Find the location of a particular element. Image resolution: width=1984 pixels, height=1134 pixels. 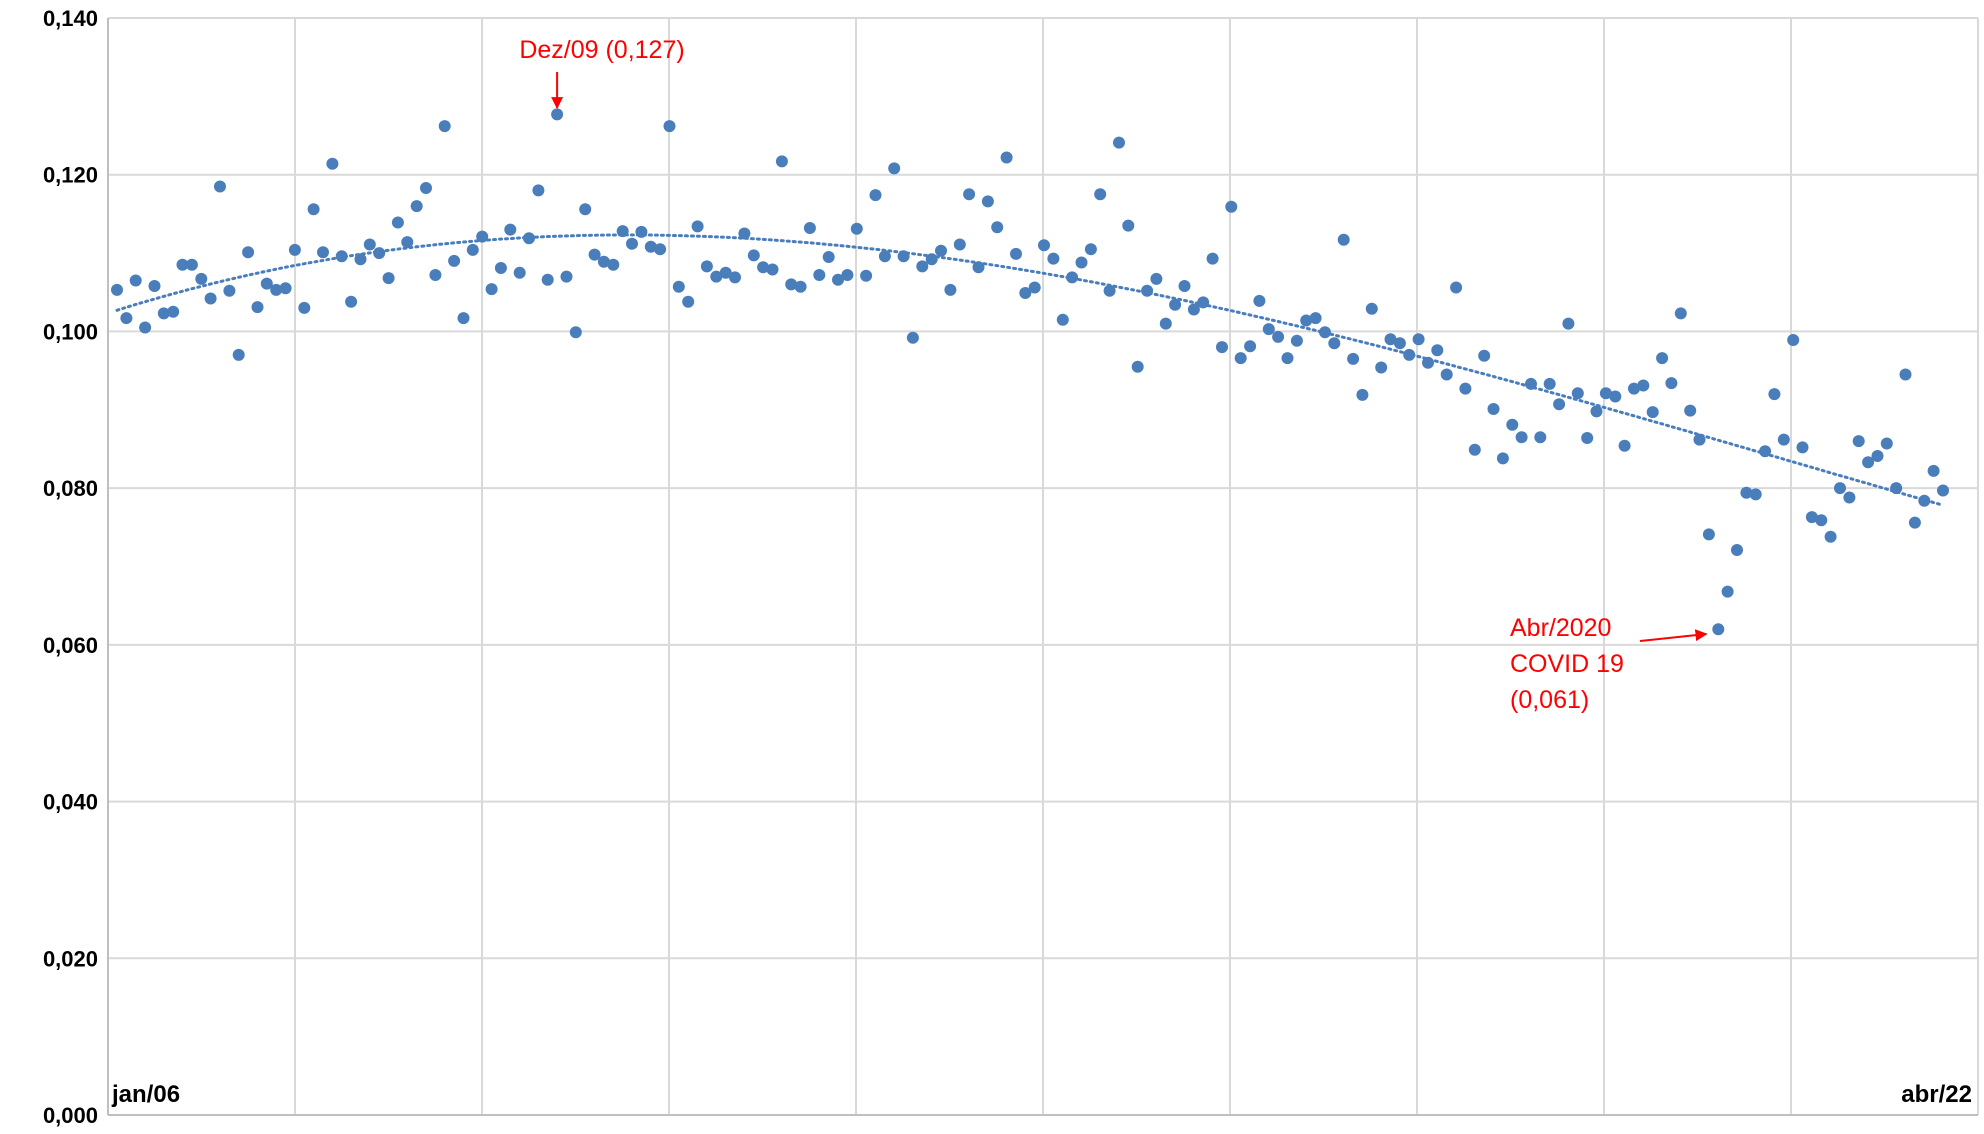

y-tick-label: 0,100 is located at coordinates (70, 331).